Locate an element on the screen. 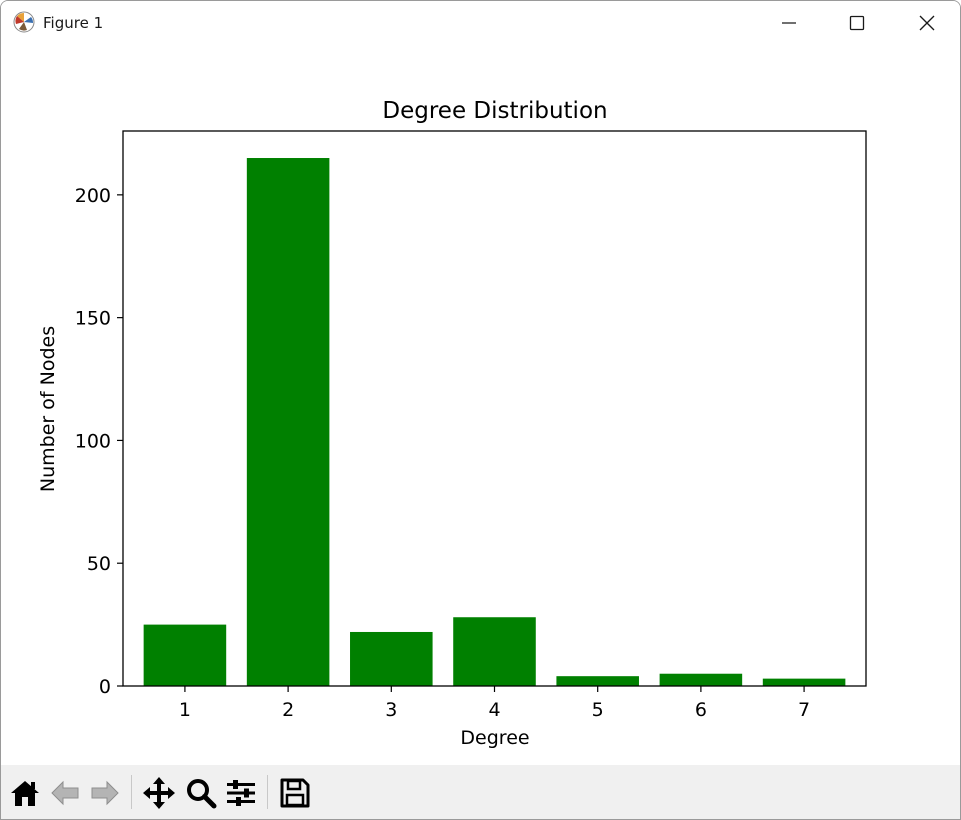 The height and width of the screenshot is (820, 961). minimize-icon is located at coordinates (789, 23).